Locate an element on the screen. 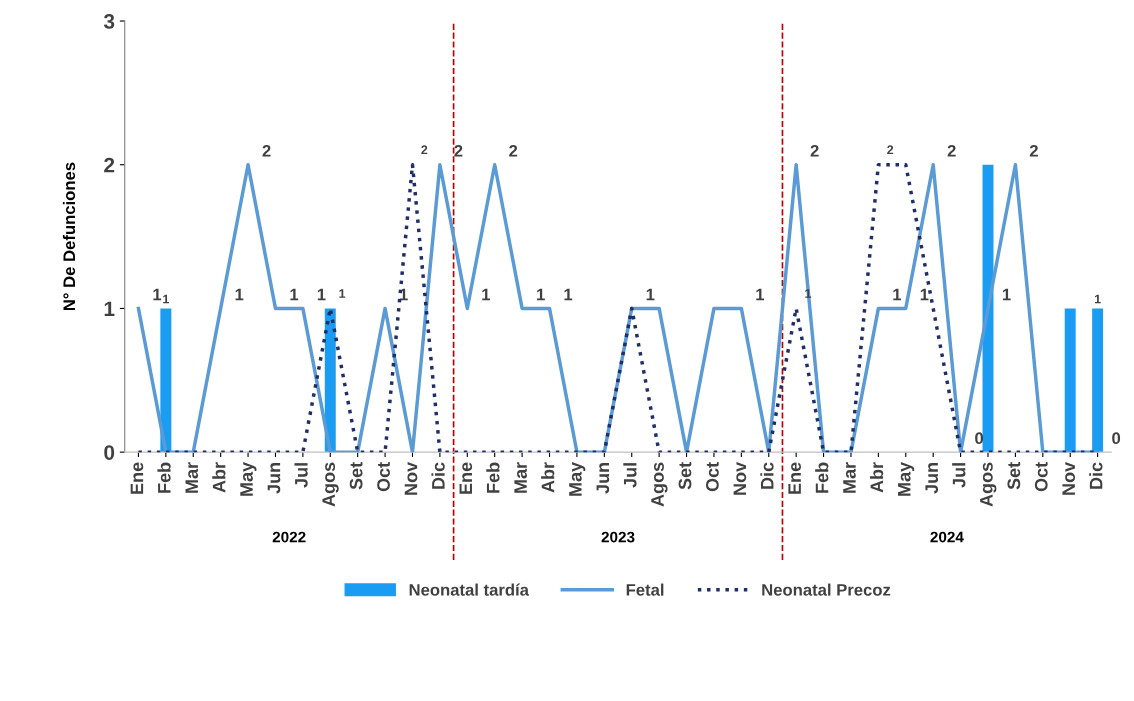 This screenshot has height=701, width=1134. legend-label: Neonatal tardía is located at coordinates (469, 589).